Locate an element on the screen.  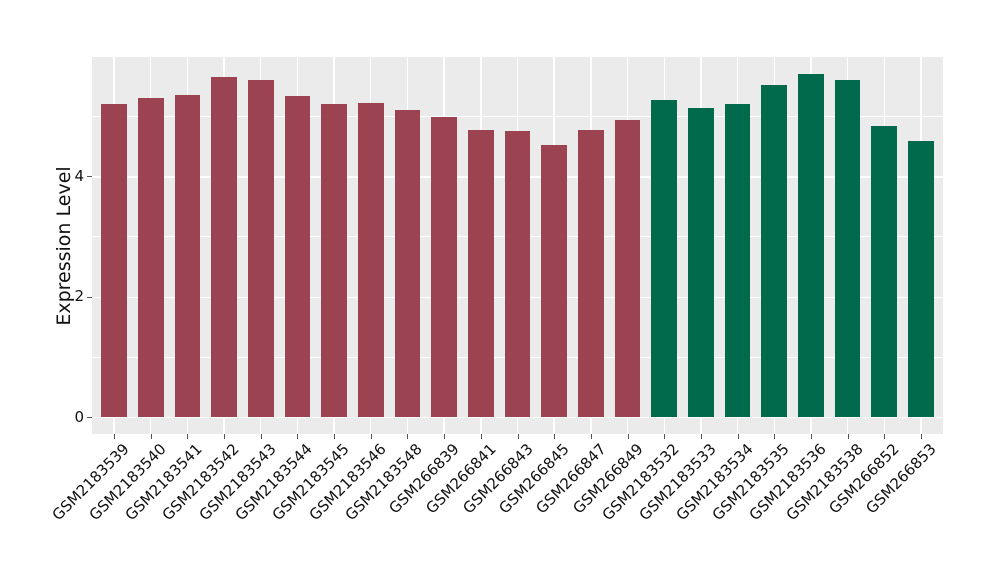
y-tick-label: 2 is located at coordinates (79, 296).